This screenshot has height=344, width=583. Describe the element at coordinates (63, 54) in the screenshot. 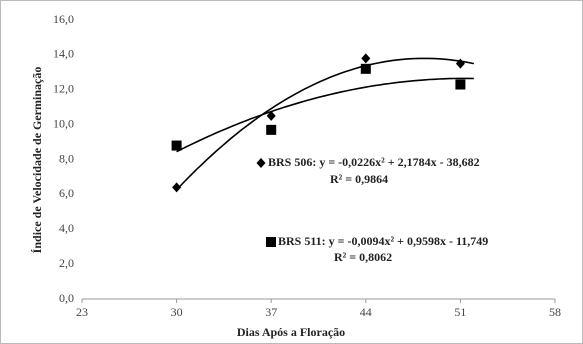

I see `y-tick-label: 14,0` at that location.